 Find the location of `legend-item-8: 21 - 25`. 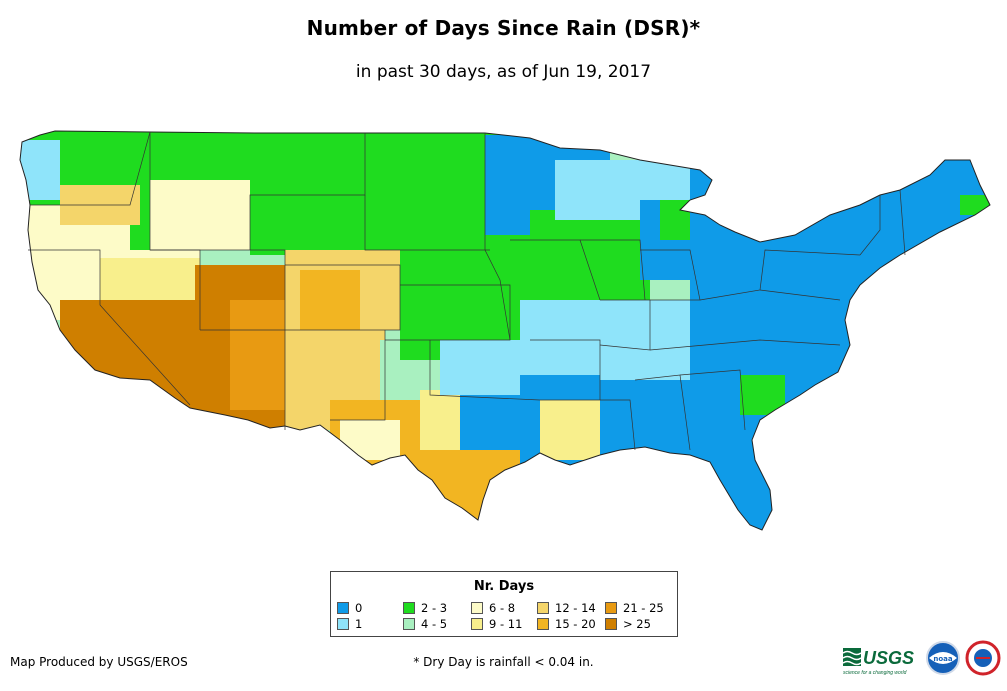

legend-item-8: 21 - 25 is located at coordinates (634, 608).